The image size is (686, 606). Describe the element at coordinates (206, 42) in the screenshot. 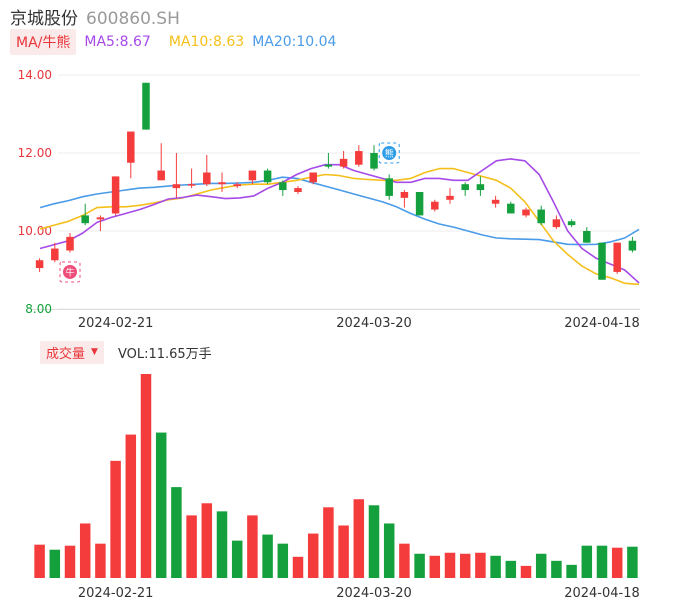

I see `ma10-label: MA10:8.63` at that location.